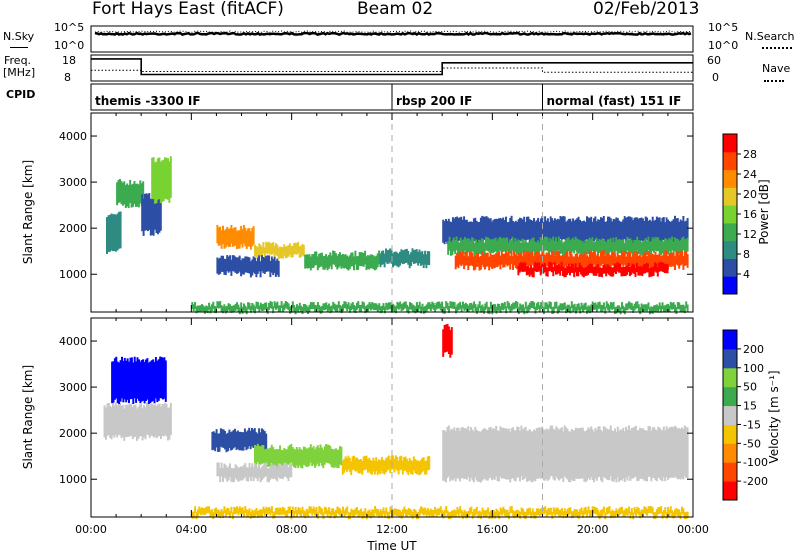 The image size is (800, 554). Describe the element at coordinates (753, 368) in the screenshot. I see `colorbar-tick-label: 100` at that location.